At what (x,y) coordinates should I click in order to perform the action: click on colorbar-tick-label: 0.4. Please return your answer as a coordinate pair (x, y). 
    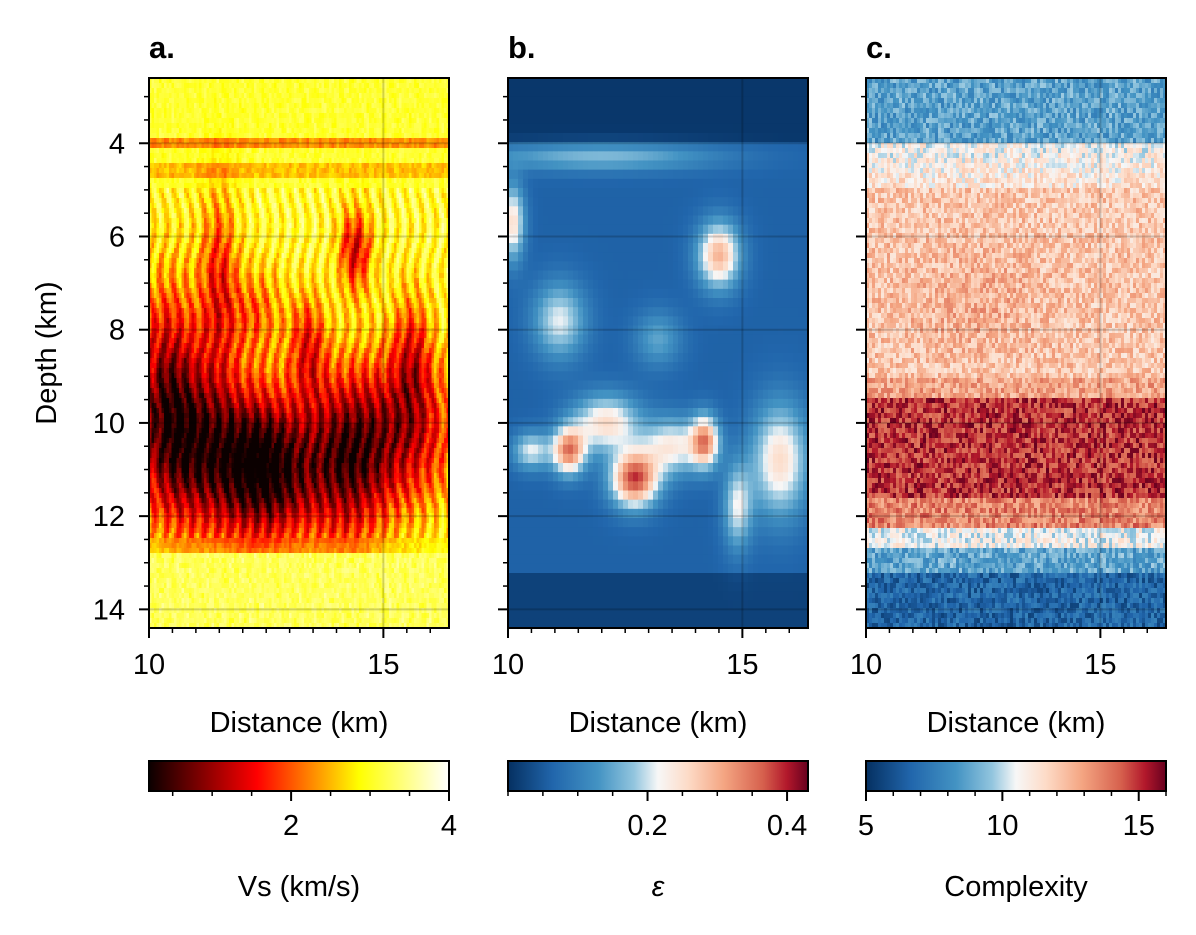
    Looking at the image, I should click on (787, 826).